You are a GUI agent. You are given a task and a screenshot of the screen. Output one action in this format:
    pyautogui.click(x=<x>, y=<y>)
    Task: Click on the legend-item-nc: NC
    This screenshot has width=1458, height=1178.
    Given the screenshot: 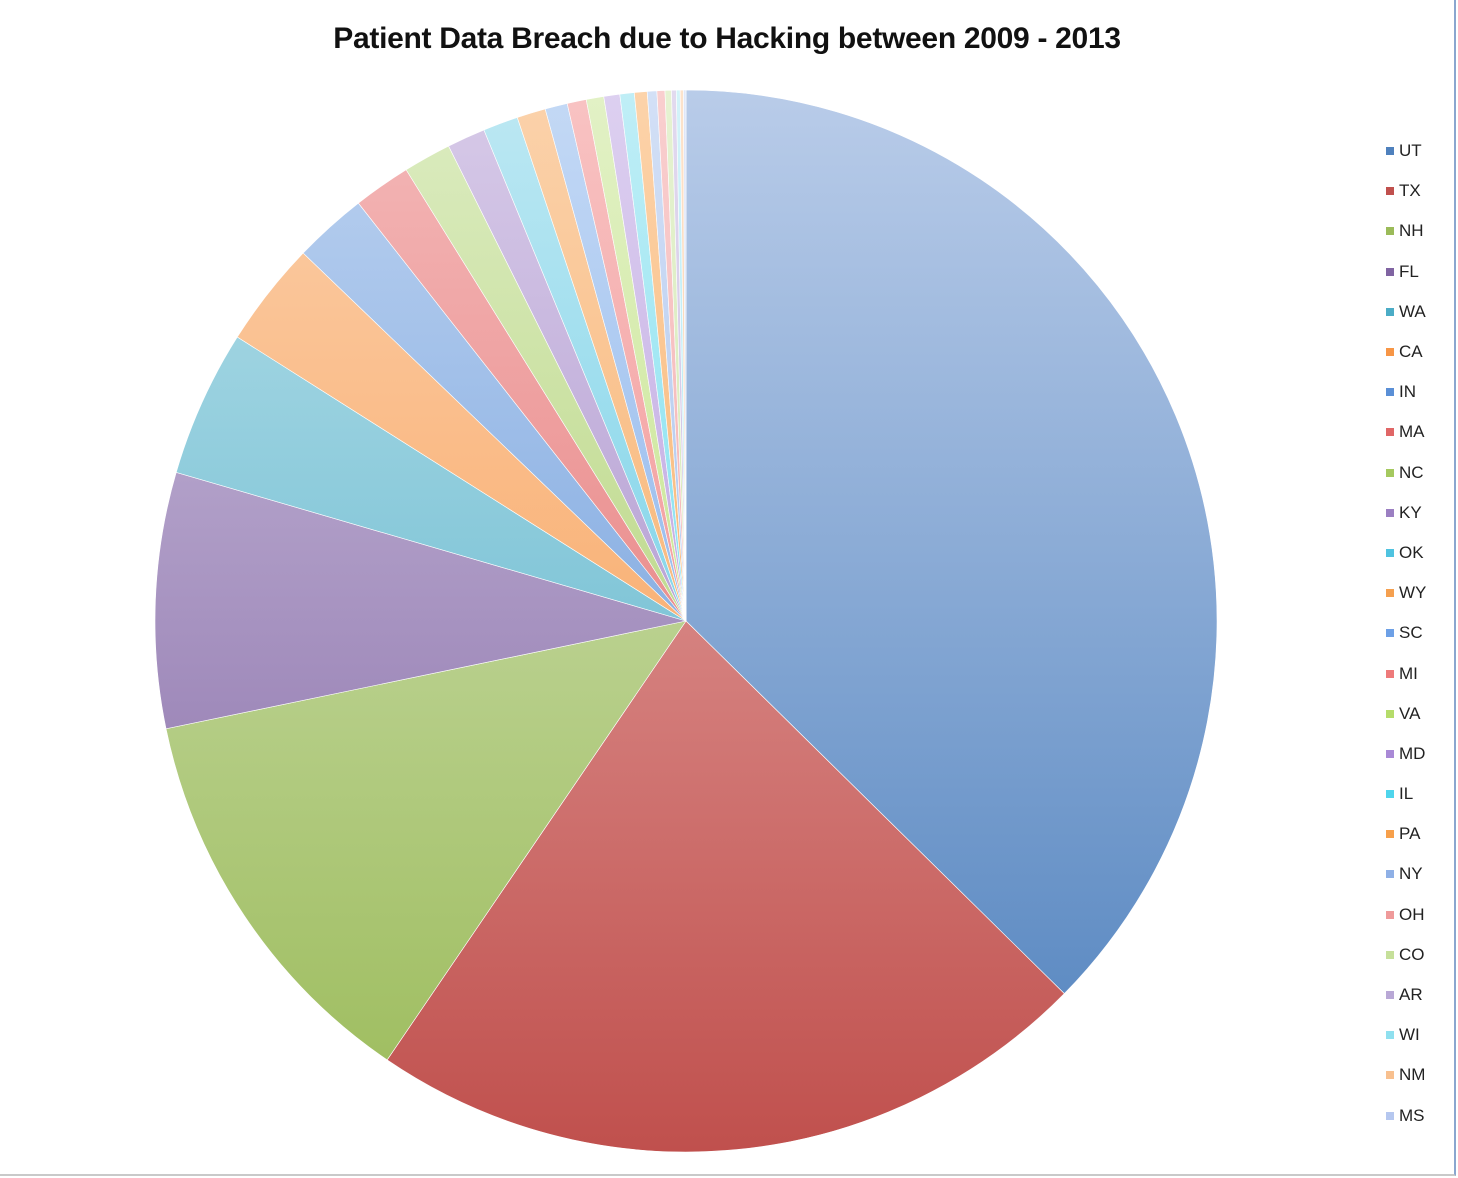 What is the action you would take?
    pyautogui.click(x=1406, y=473)
    